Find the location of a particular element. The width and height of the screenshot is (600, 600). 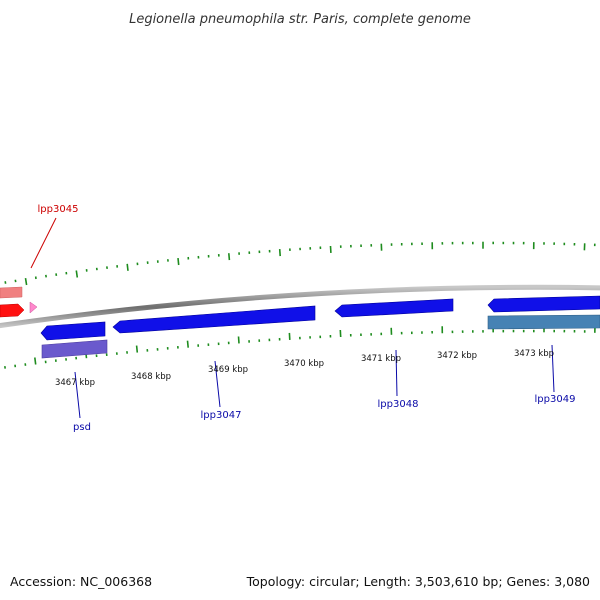

leader-psd is located at coordinates (77, 395).